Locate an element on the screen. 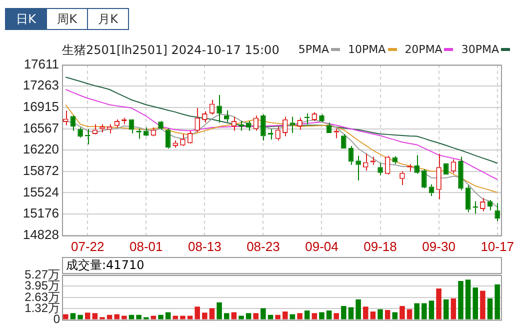 The image size is (518, 329). chart-title: 成交量:41710 is located at coordinates (282, 265).